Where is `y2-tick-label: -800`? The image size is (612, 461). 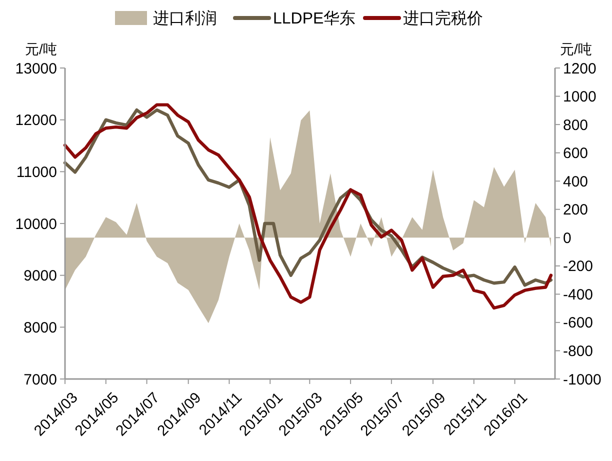
y2-tick-label: -800 is located at coordinates (578, 351).